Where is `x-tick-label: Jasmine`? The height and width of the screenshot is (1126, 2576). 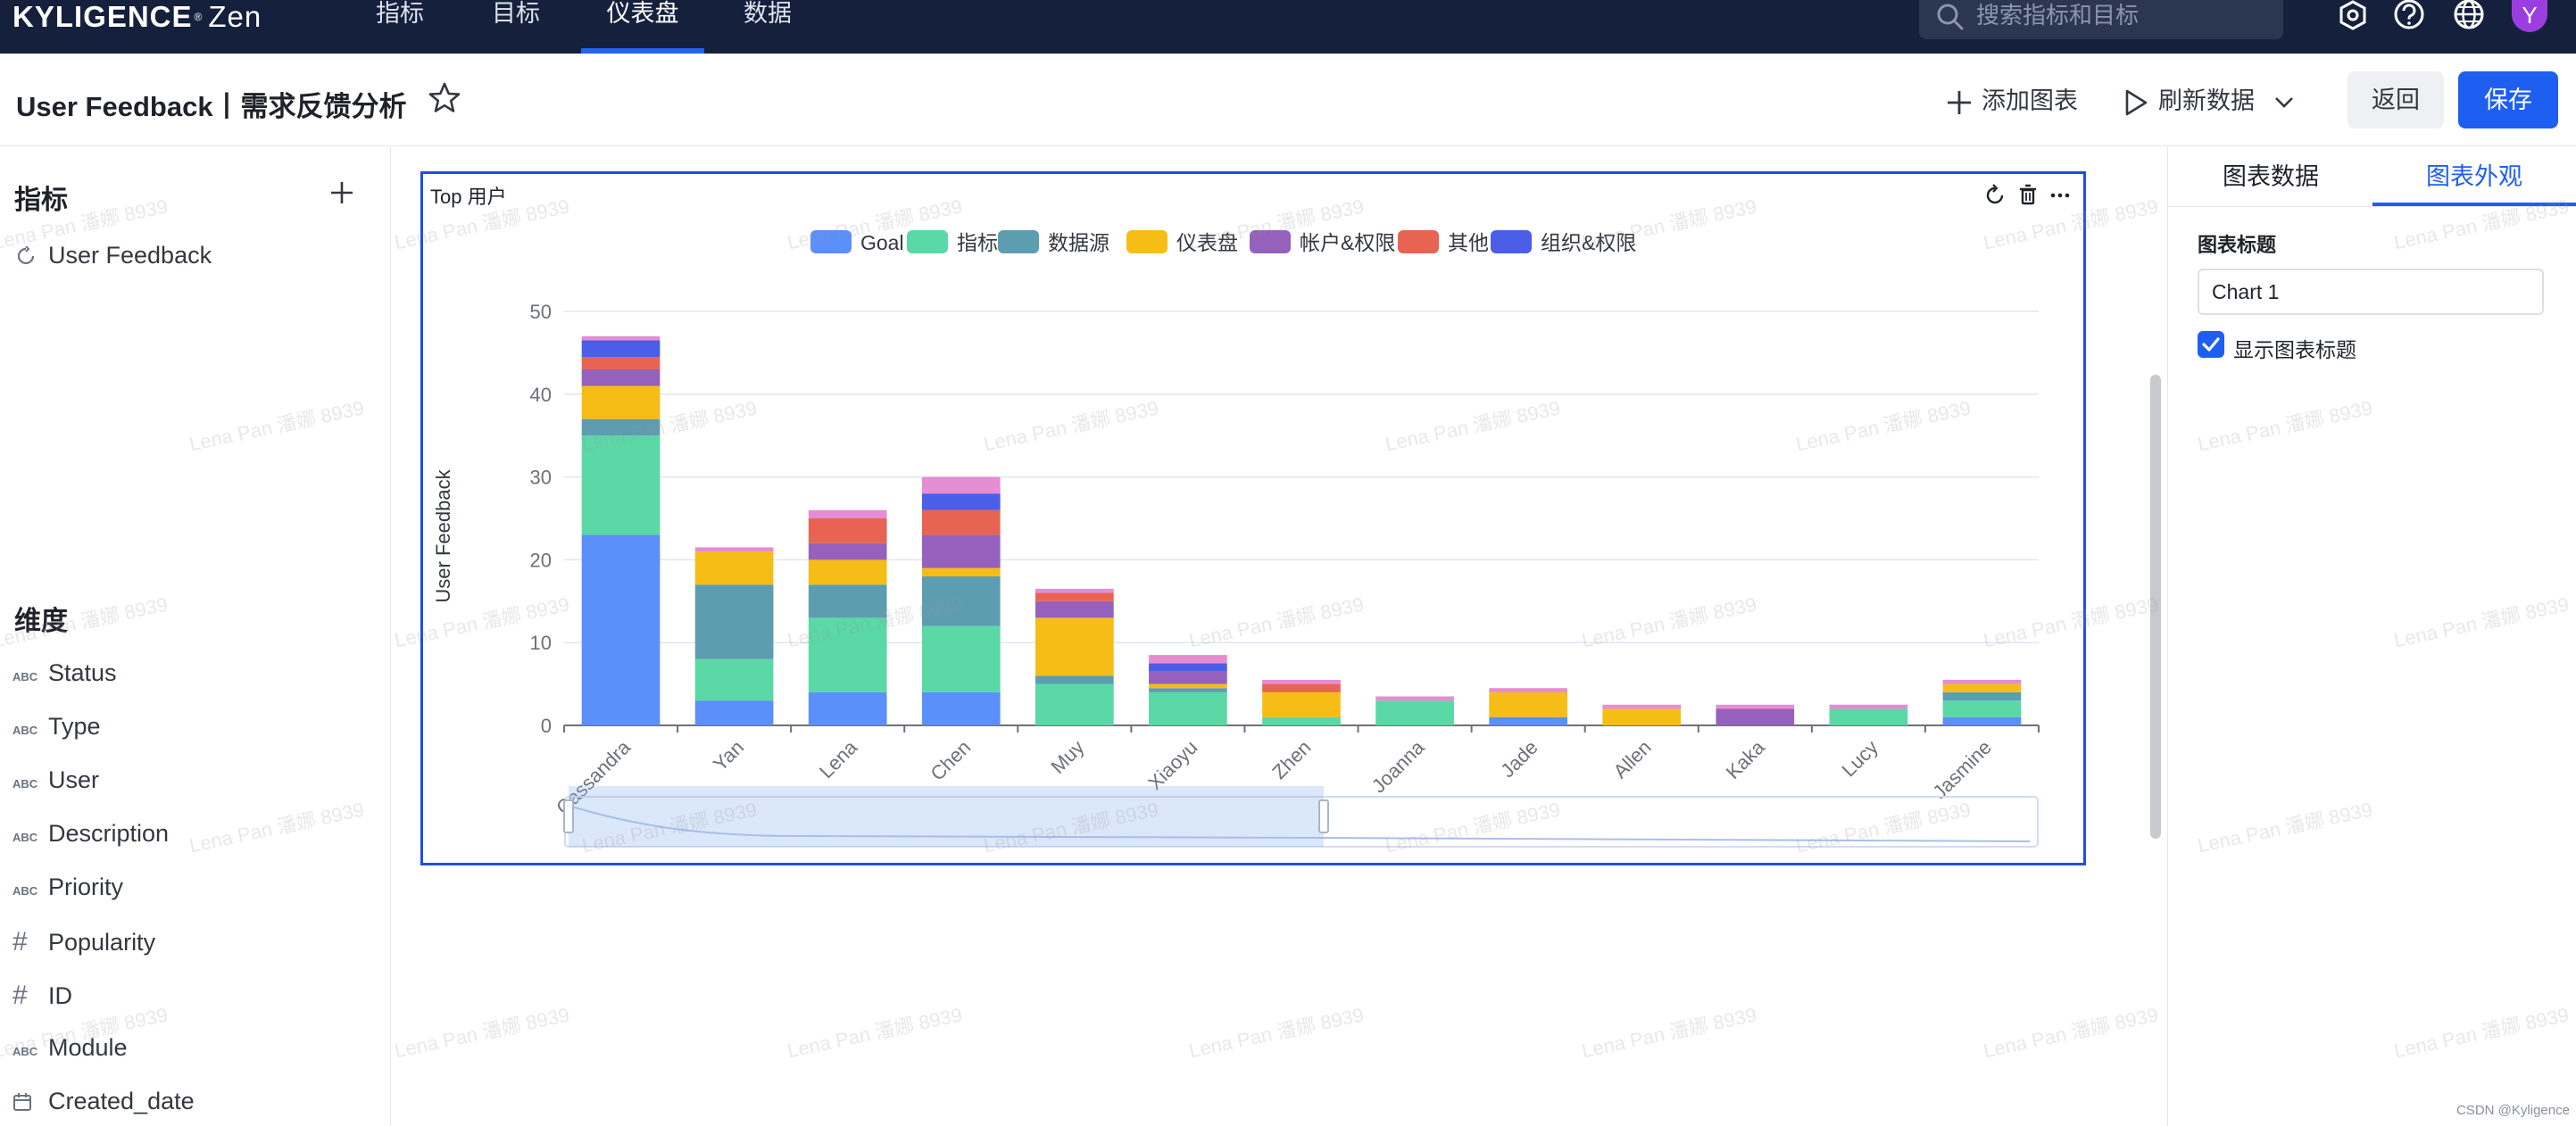
x-tick-label: Jasmine is located at coordinates (1962, 770).